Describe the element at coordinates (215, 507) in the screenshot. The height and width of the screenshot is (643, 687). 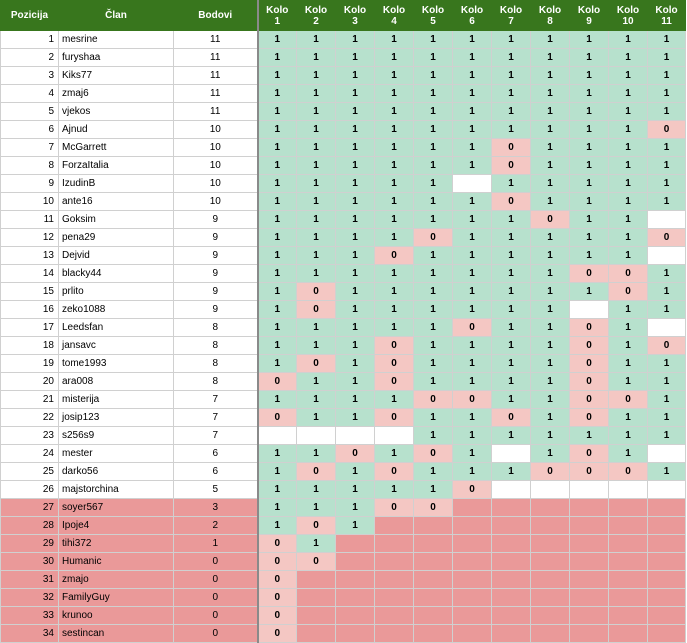
I see `points-cell: 3` at that location.